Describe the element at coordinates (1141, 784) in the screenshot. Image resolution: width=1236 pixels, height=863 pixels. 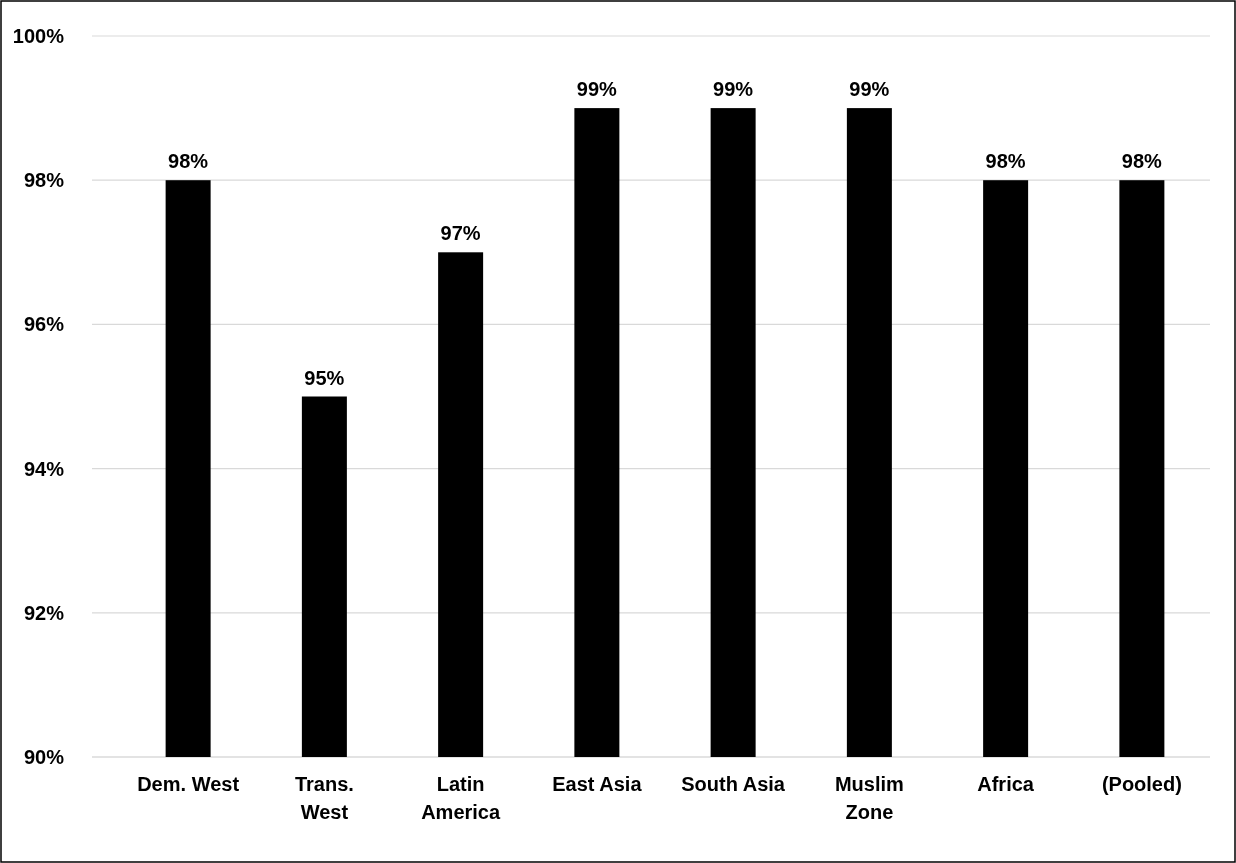
I see `x-tick-label: (Pooled)` at that location.